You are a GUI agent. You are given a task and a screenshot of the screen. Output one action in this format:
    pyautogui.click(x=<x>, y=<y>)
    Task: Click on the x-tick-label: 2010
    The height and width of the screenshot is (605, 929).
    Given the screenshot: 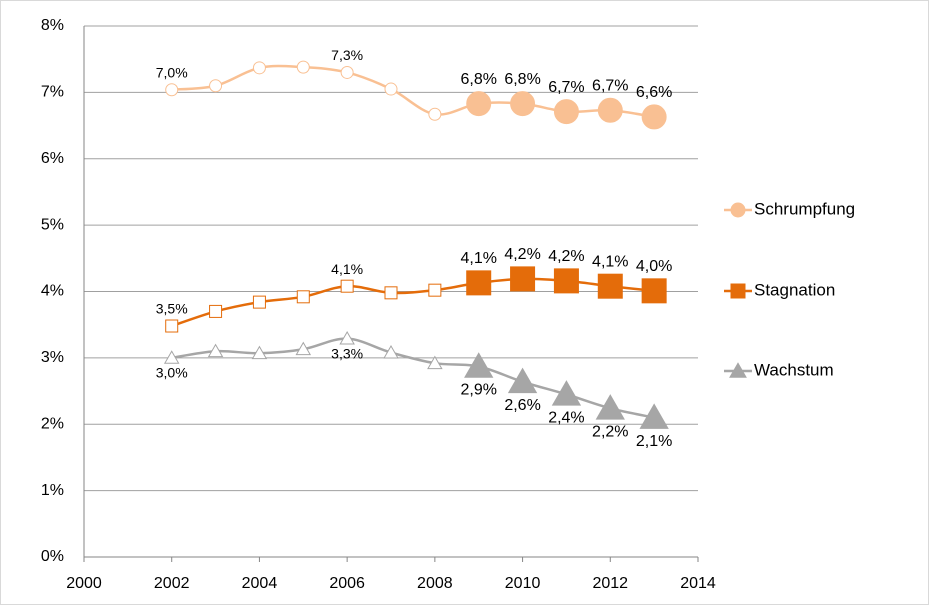 What is the action you would take?
    pyautogui.click(x=523, y=583)
    